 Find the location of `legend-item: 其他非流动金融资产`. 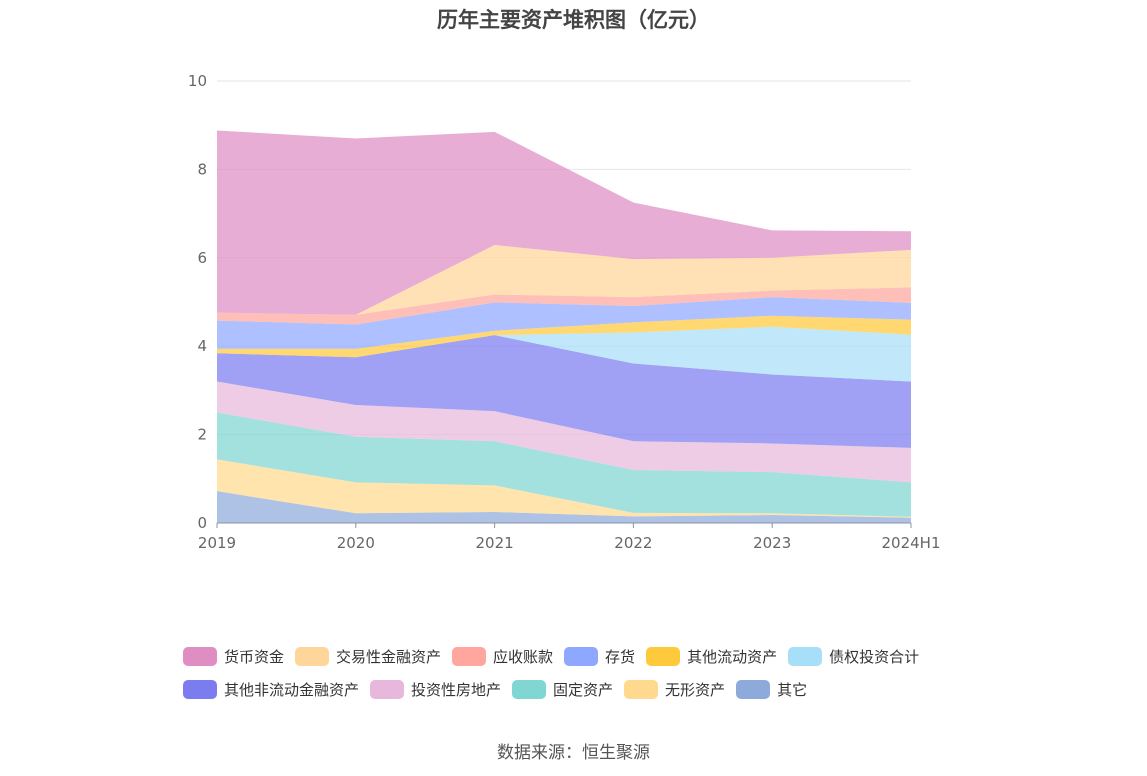

legend-item: 其他非流动金融资产 is located at coordinates (271, 689).